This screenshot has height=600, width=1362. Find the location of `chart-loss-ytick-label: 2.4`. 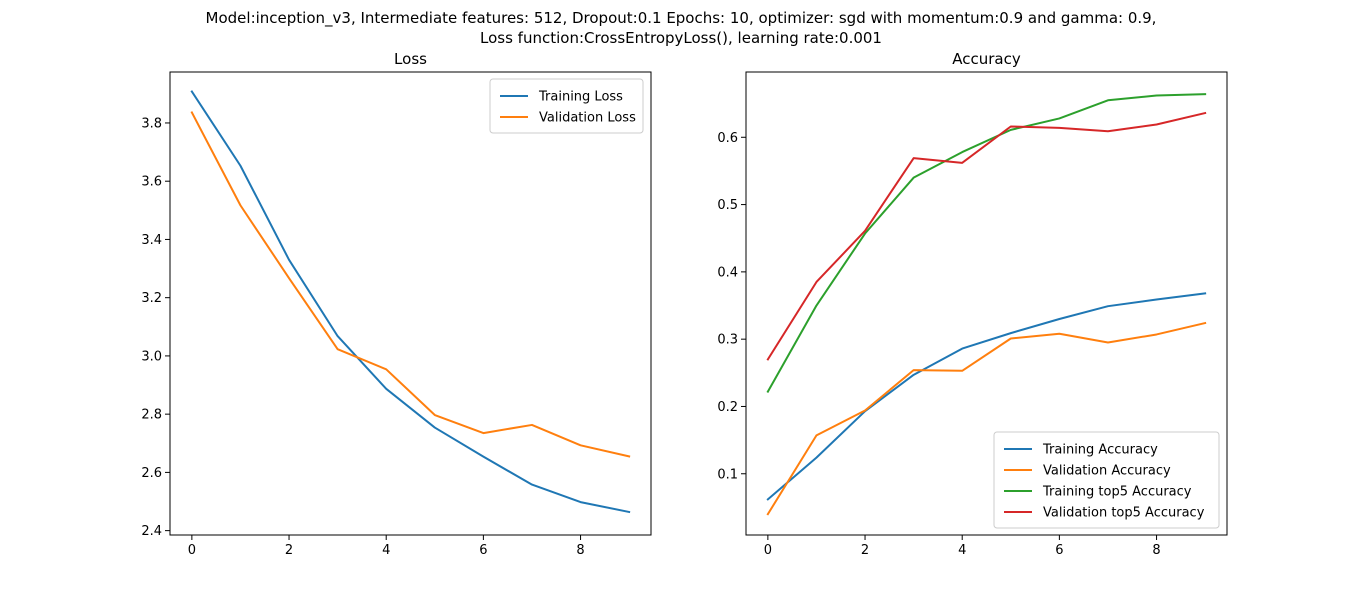

chart-loss-ytick-label: 2.4 is located at coordinates (151, 531).